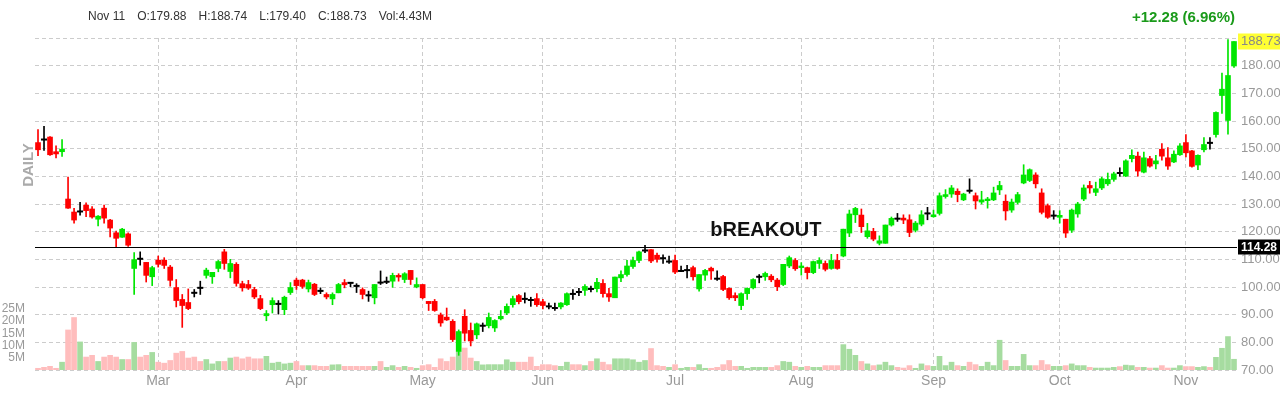  Describe the element at coordinates (158, 380) in the screenshot. I see `x-tick-label: Mar` at that location.